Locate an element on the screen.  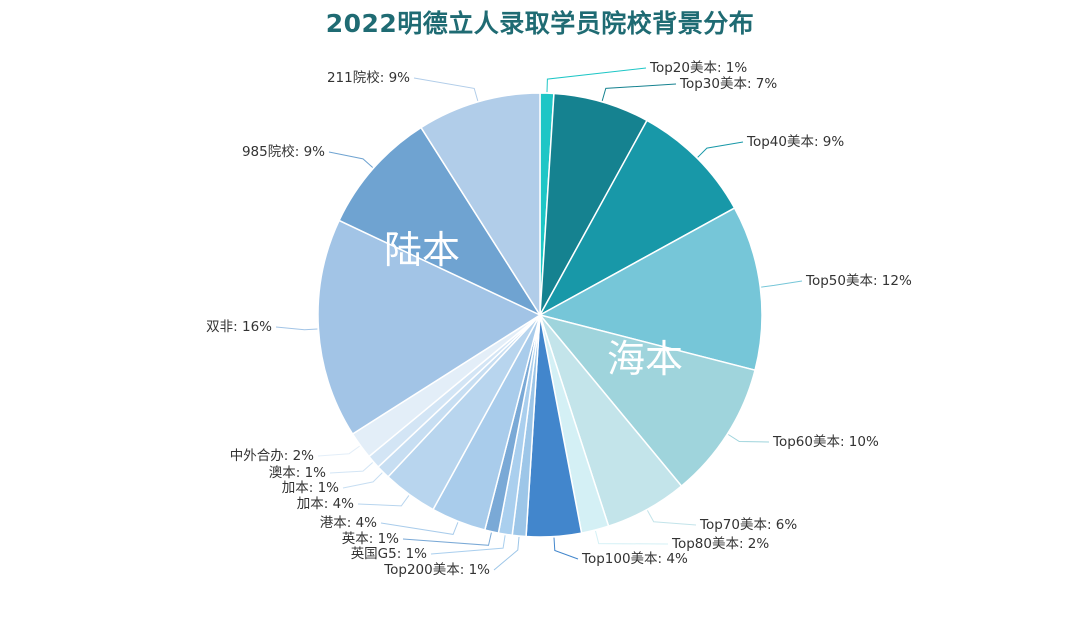
slice-label: 英国G5: 1% is located at coordinates (389, 553).